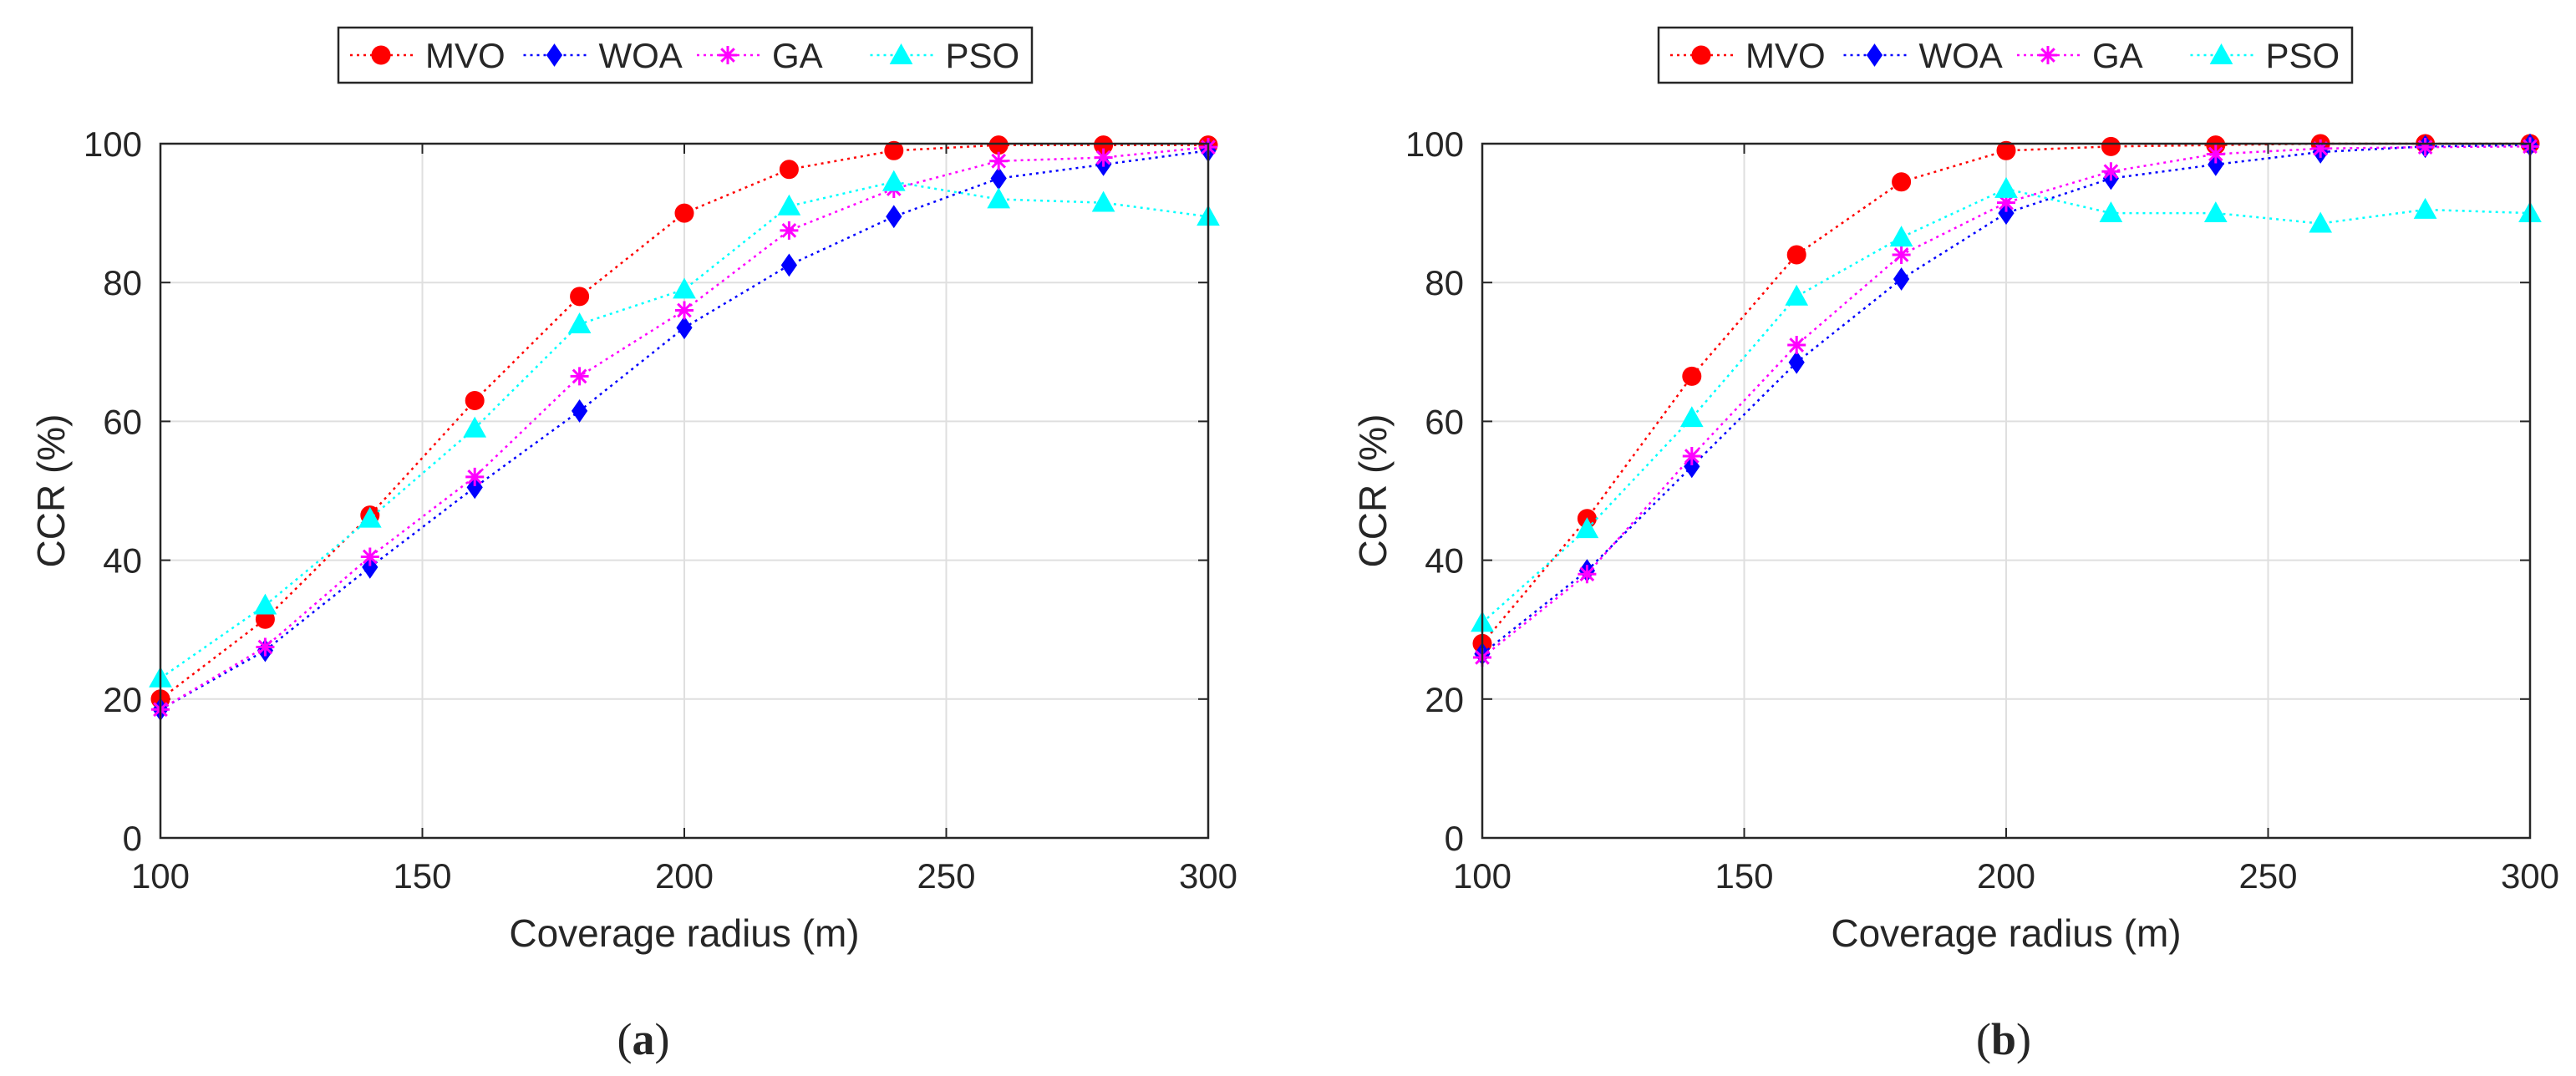 This screenshot has height=1076, width=2576. I want to click on caption-open-paren: (, so click(625, 1039).